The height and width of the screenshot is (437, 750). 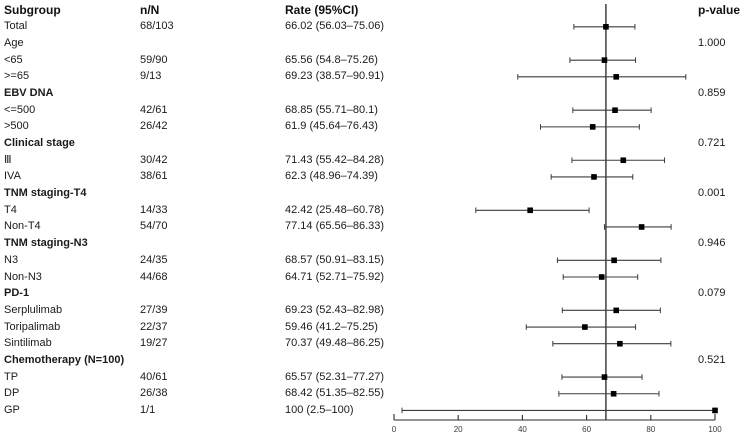 I want to click on subgroup-label: Ⅲ, so click(x=8, y=159).